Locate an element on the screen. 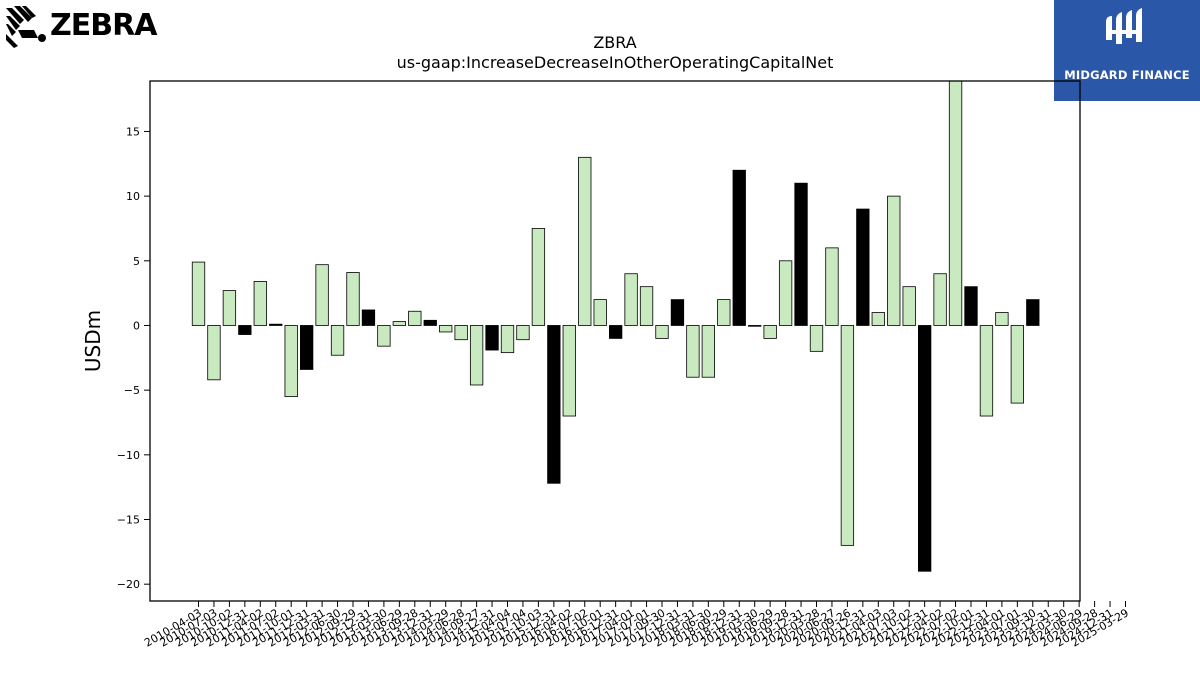 Image resolution: width=1200 pixels, height=675 pixels. zebra-head-icon is located at coordinates (26, 27).